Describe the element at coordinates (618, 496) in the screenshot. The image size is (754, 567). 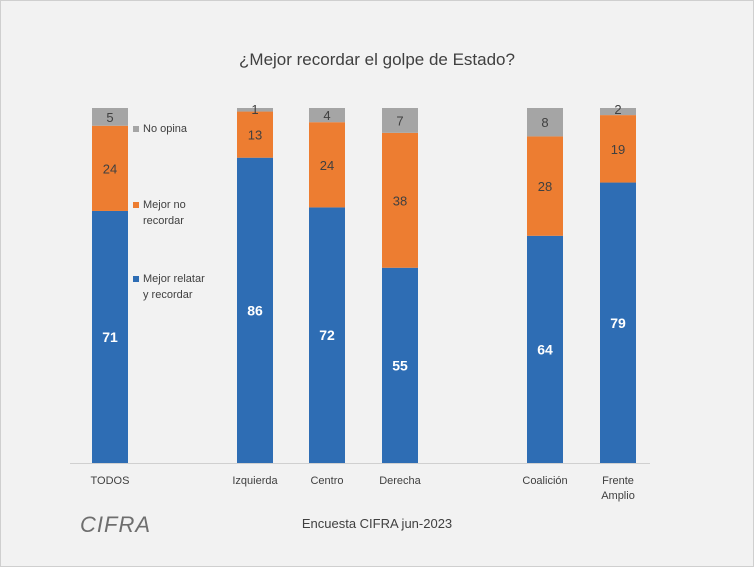
I see `category-label: Amplio` at that location.